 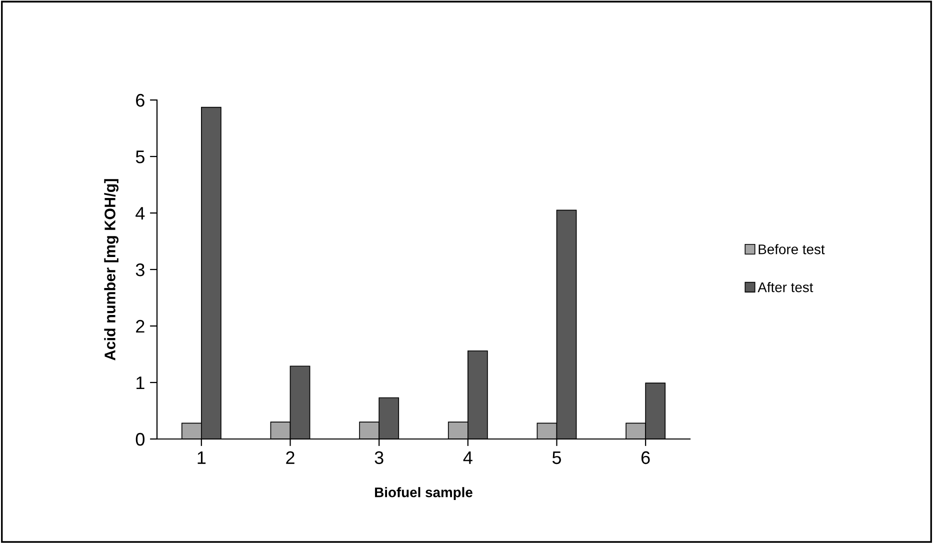 I want to click on y-tick-label: 1, so click(x=140, y=383).